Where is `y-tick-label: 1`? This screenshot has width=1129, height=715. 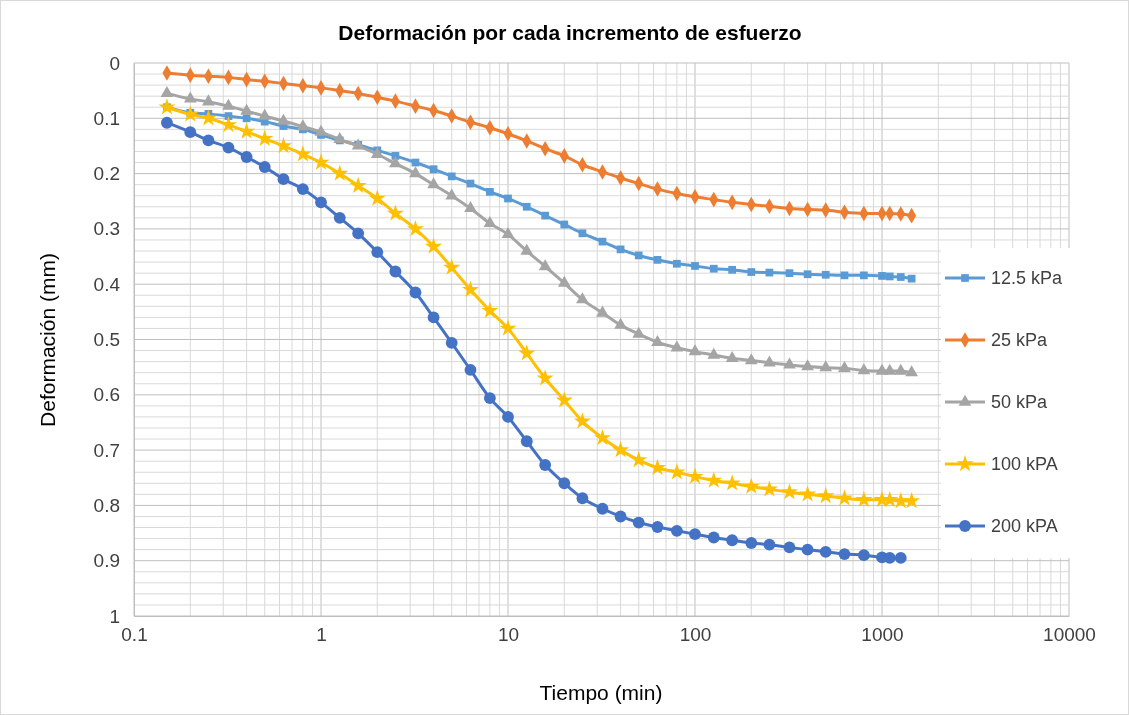
y-tick-label: 1 is located at coordinates (114, 616).